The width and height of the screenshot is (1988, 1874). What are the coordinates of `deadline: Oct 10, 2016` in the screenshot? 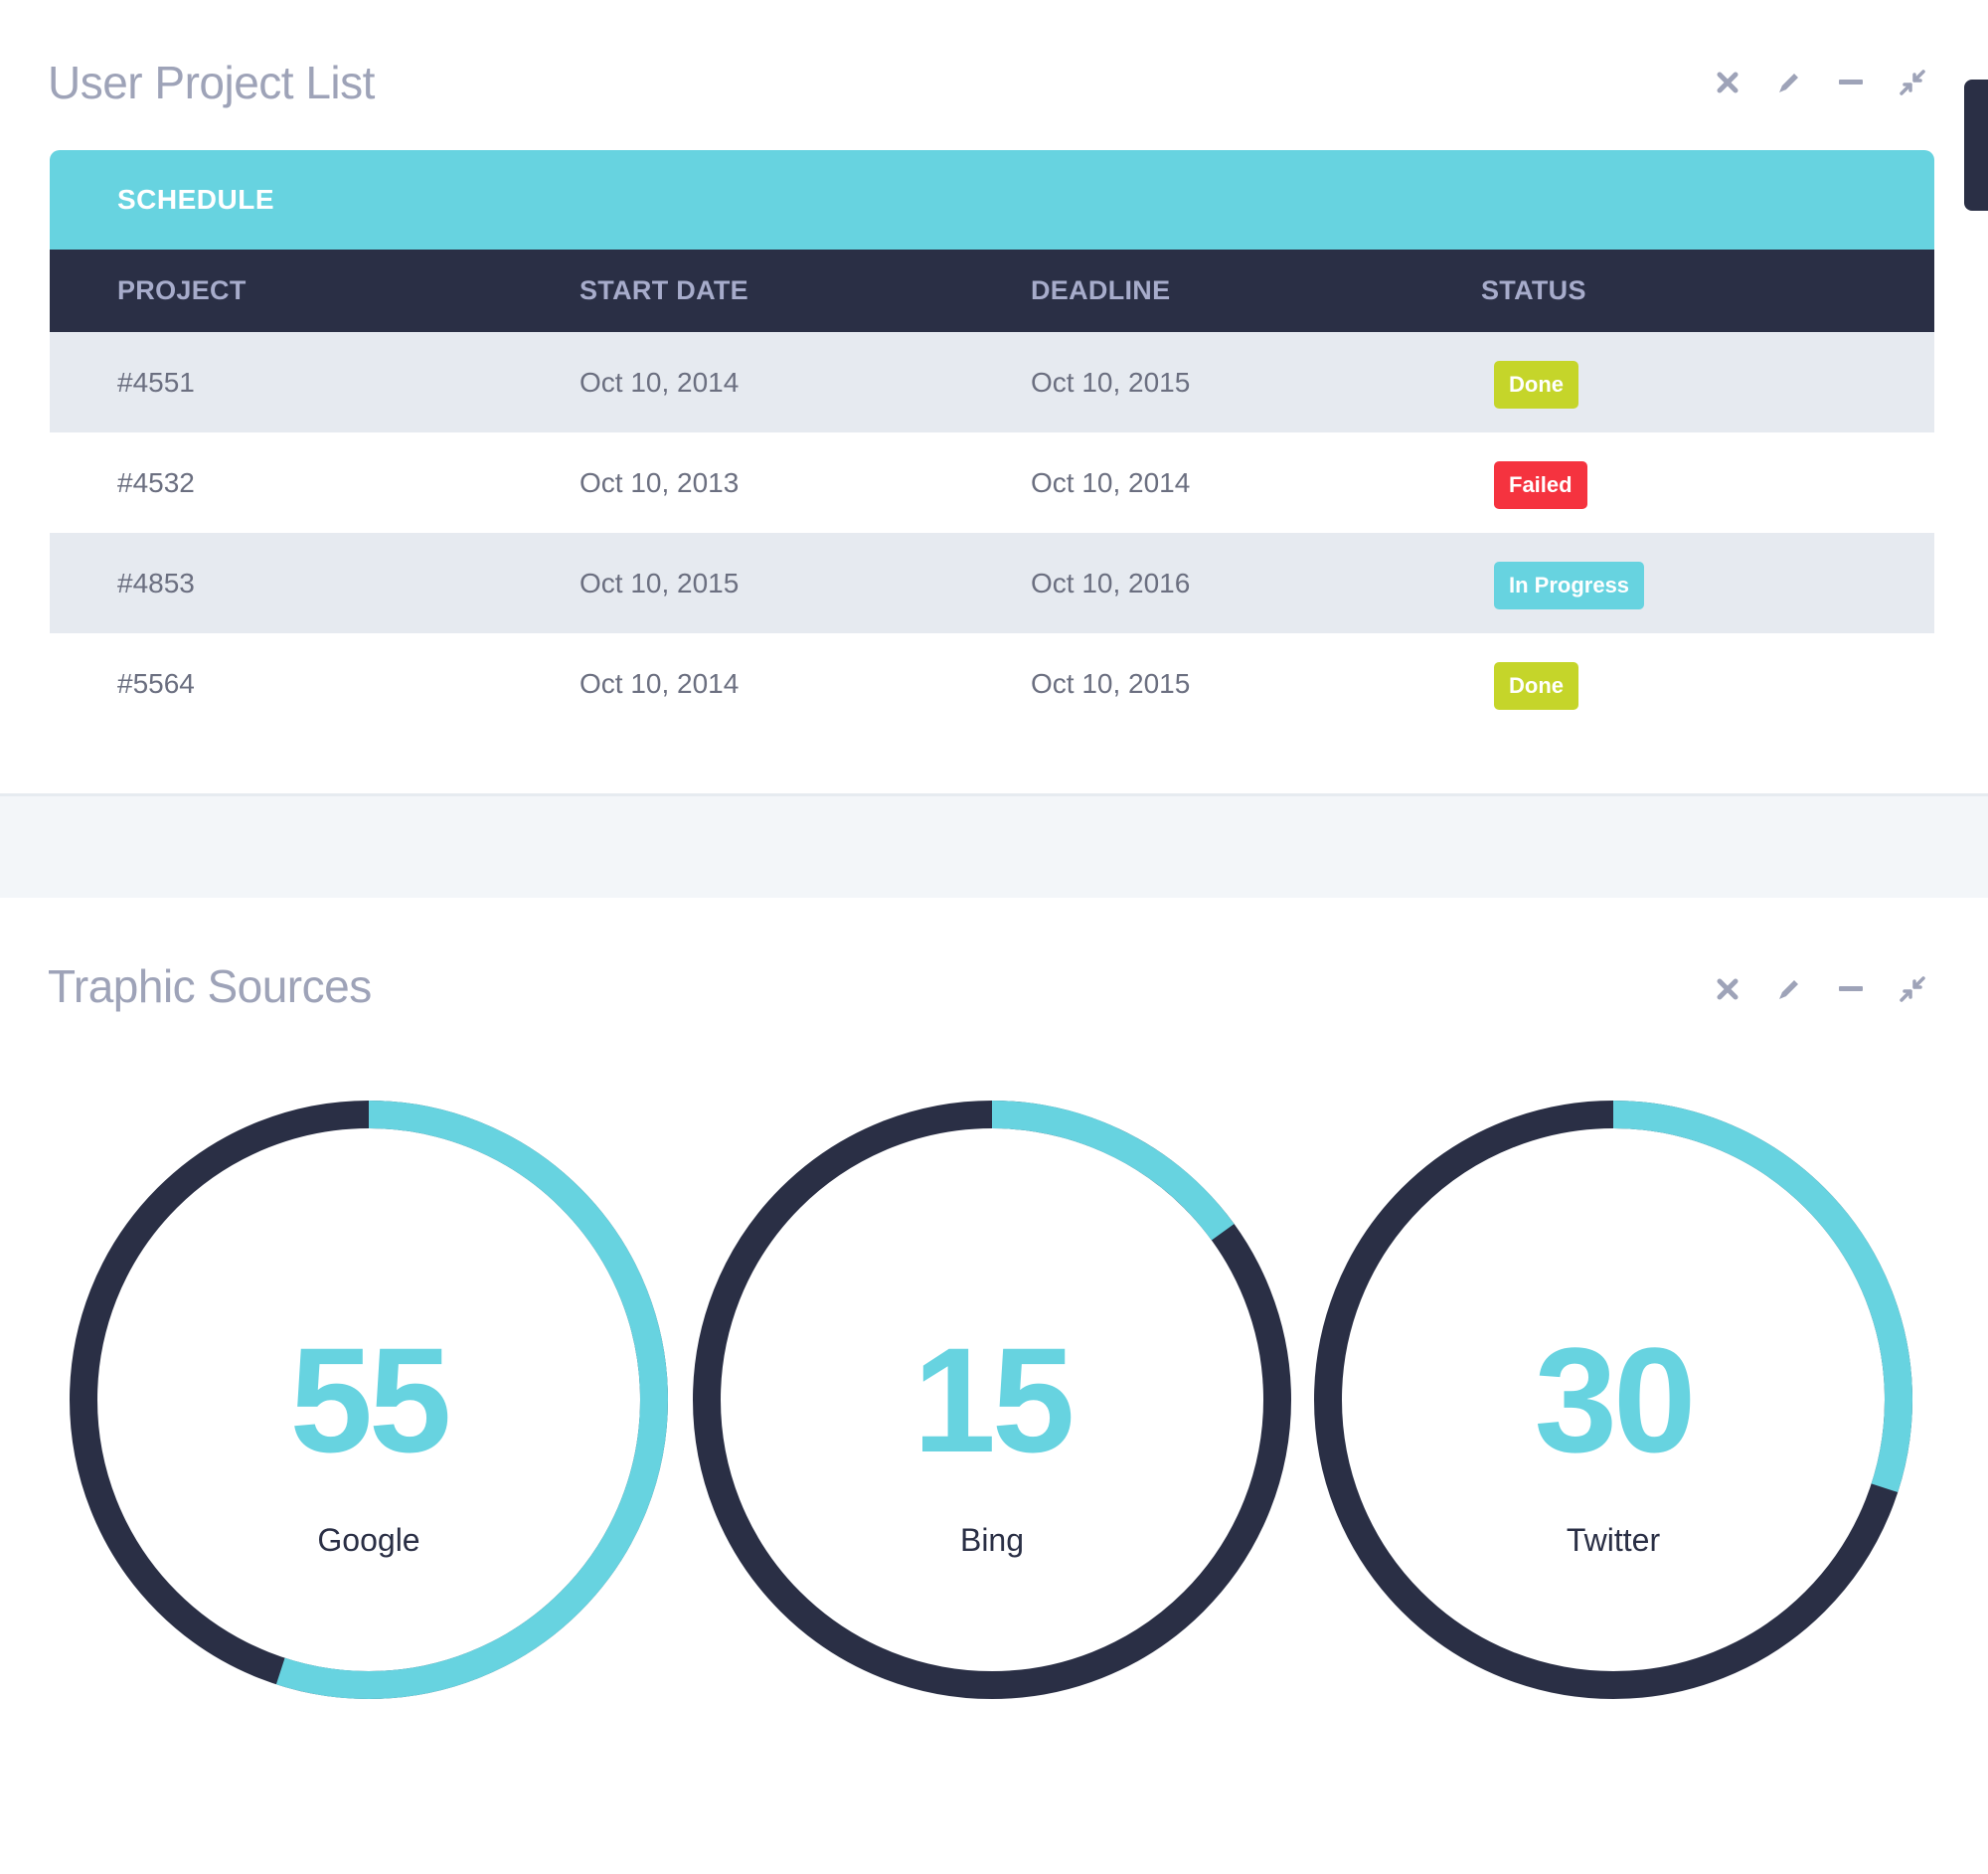 It's located at (1256, 583).